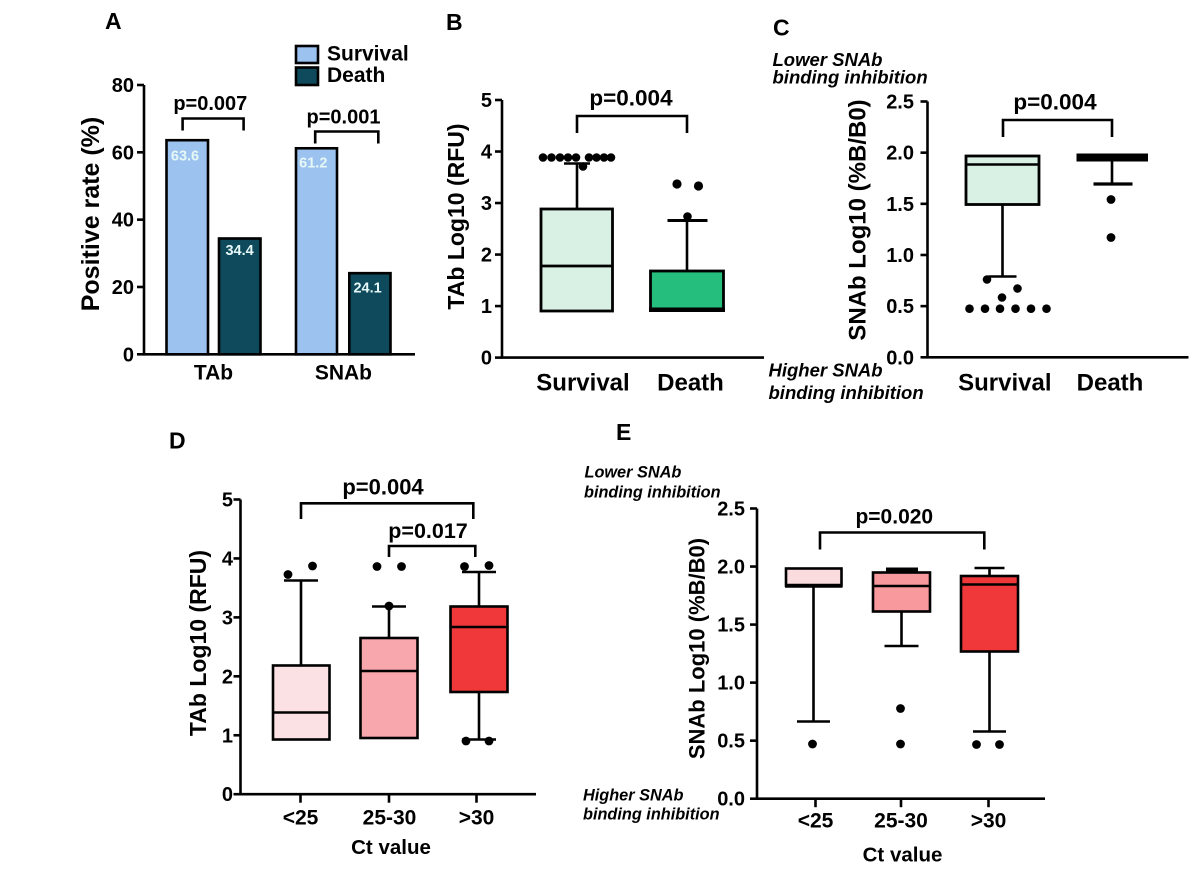 The image size is (1200, 883). What do you see at coordinates (454, 22) in the screenshot?
I see `svg-text: B` at bounding box center [454, 22].